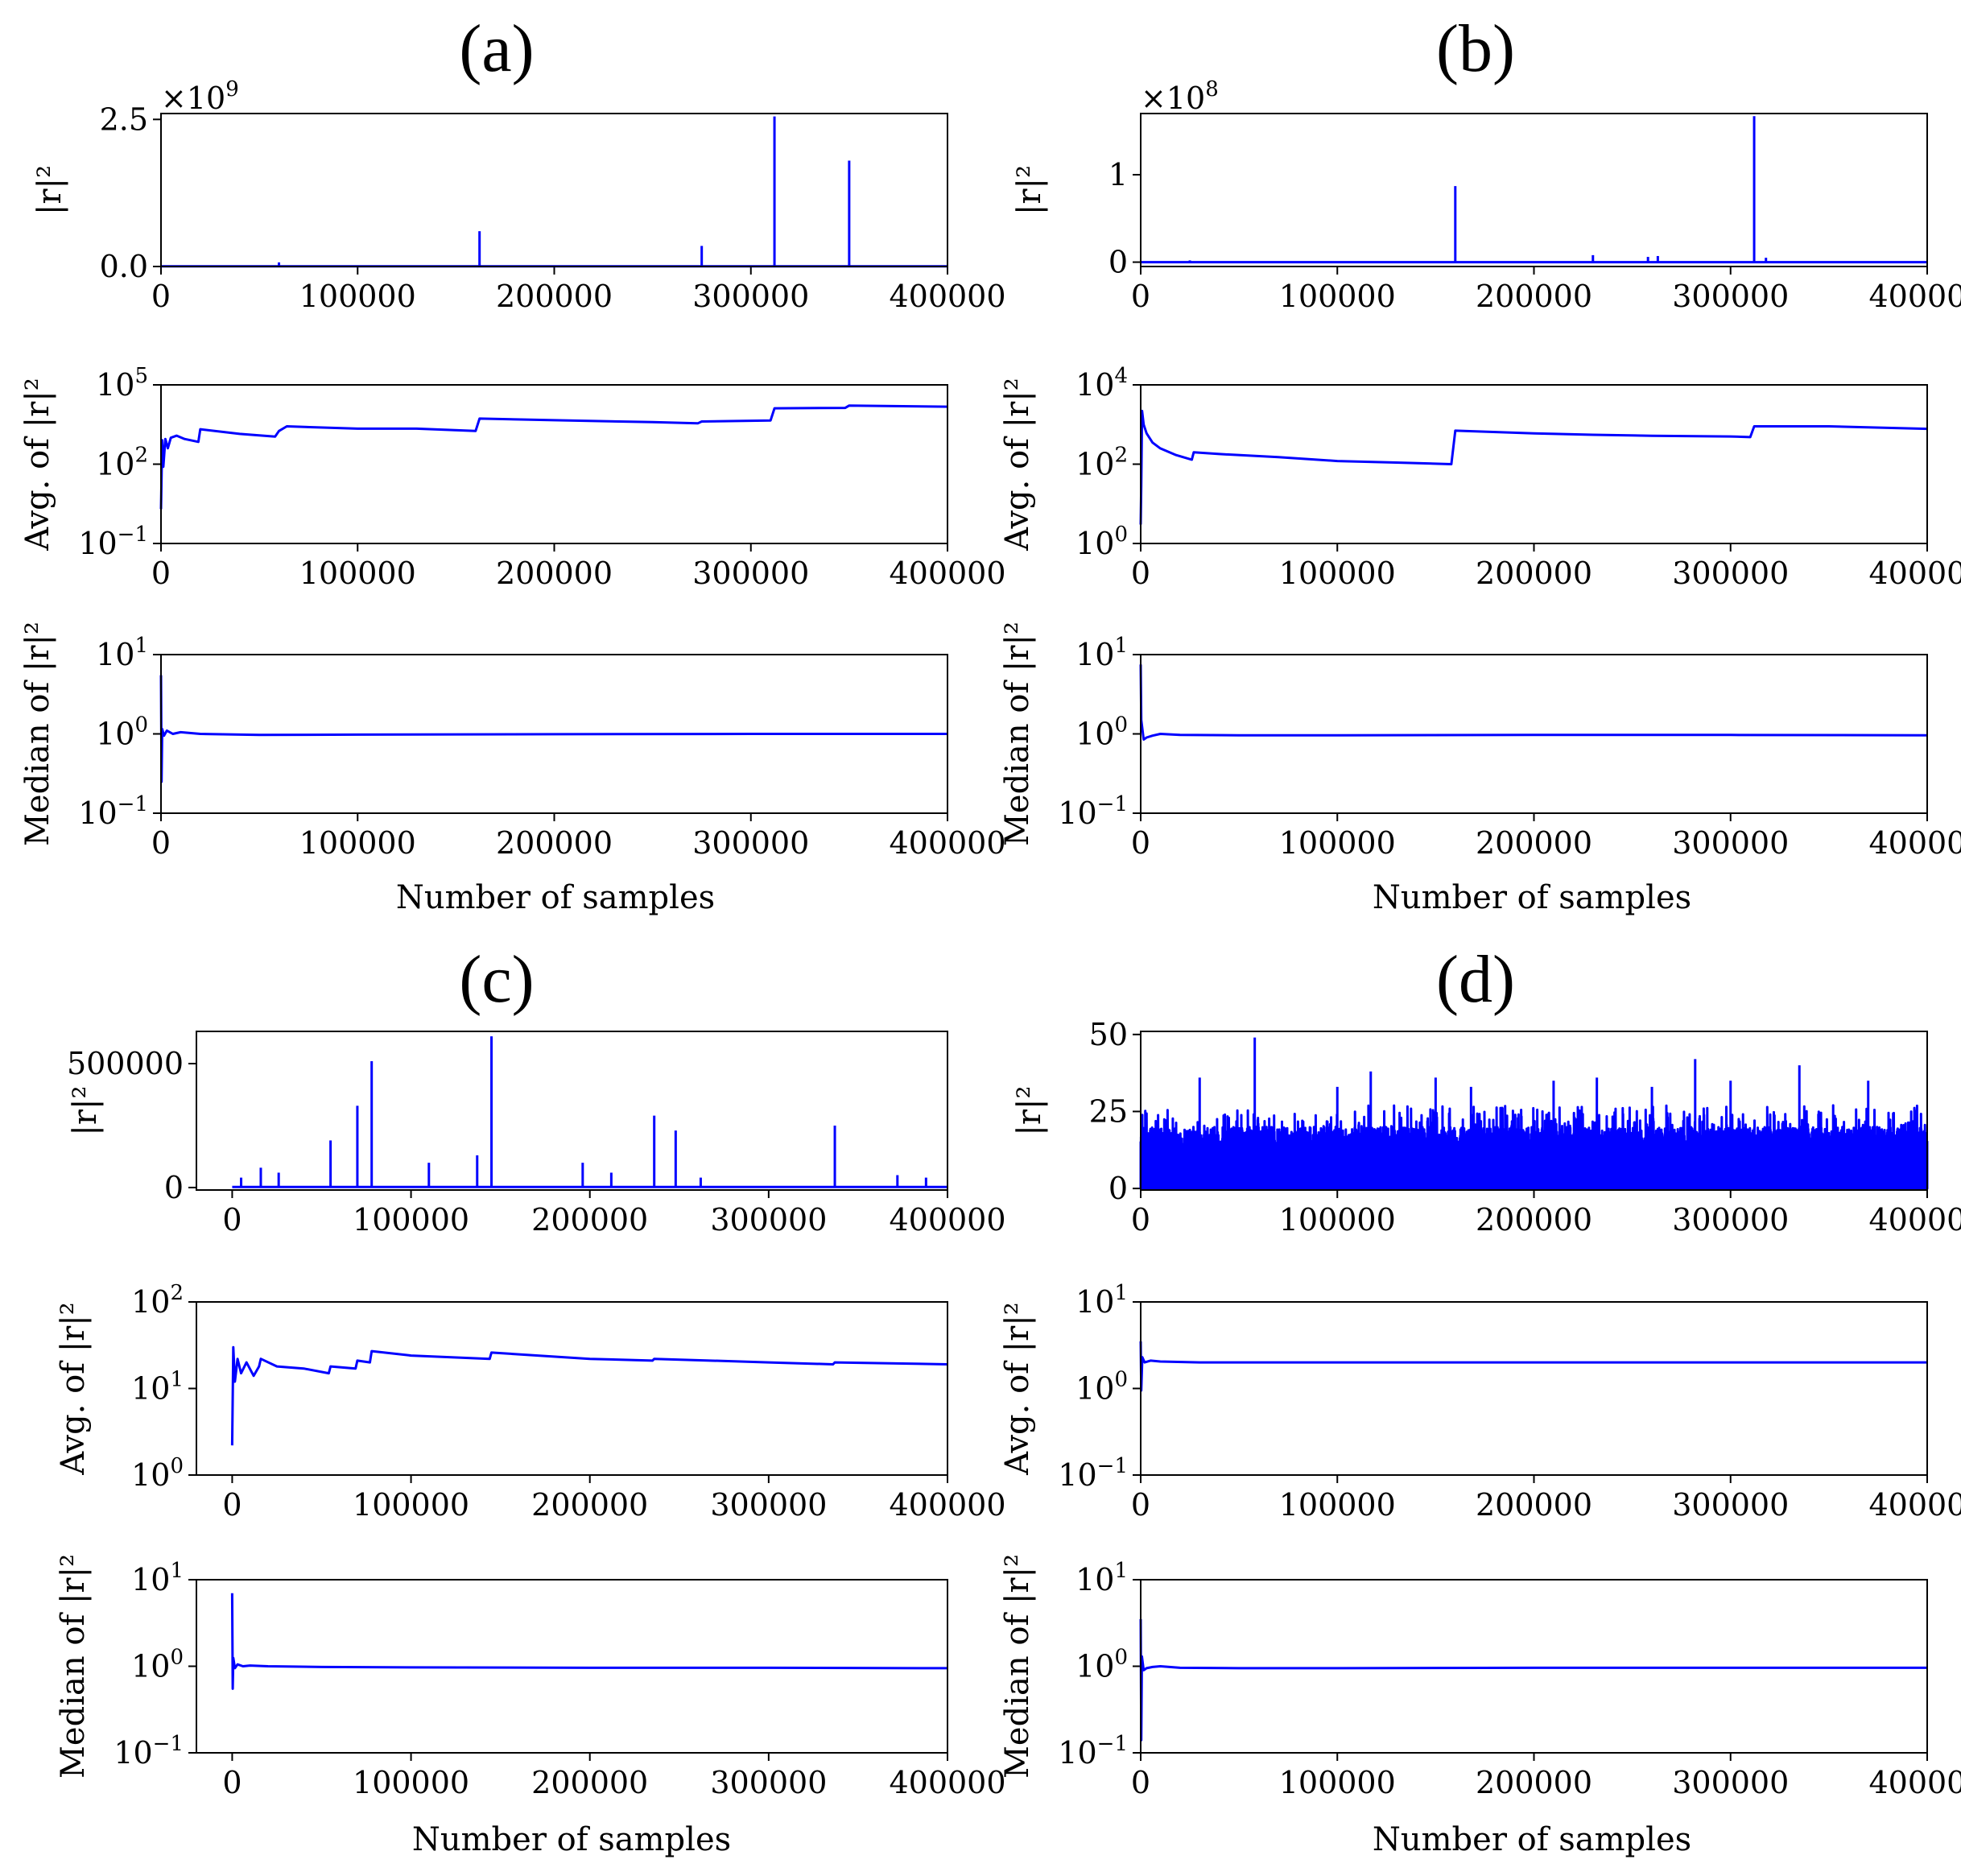  I want to click on panel-title-a: (a), so click(496, 48).